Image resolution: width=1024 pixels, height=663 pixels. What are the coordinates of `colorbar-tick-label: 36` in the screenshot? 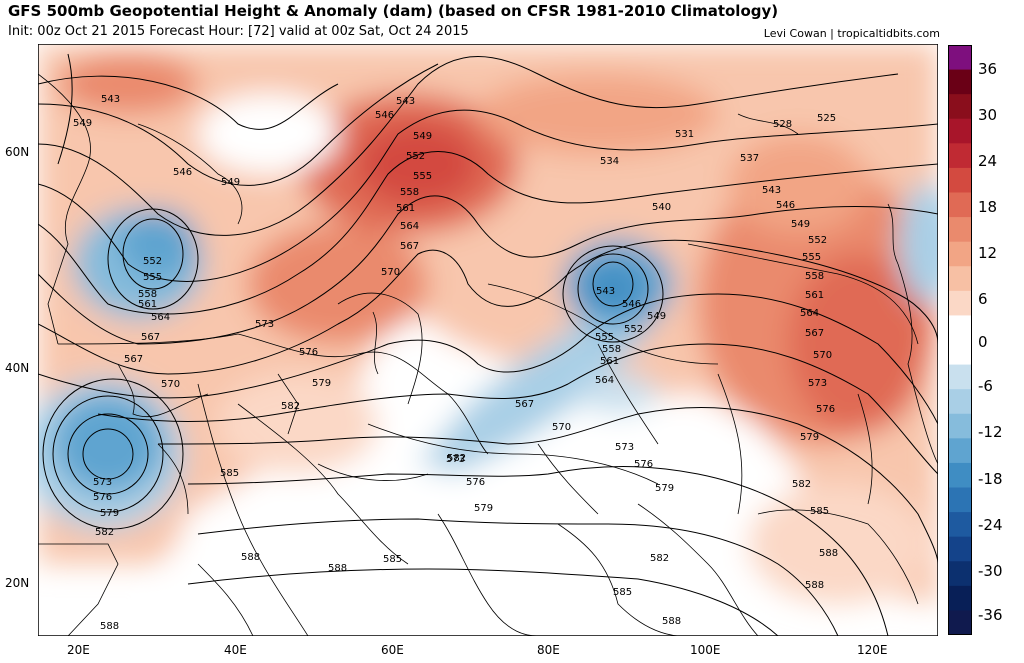 It's located at (988, 69).